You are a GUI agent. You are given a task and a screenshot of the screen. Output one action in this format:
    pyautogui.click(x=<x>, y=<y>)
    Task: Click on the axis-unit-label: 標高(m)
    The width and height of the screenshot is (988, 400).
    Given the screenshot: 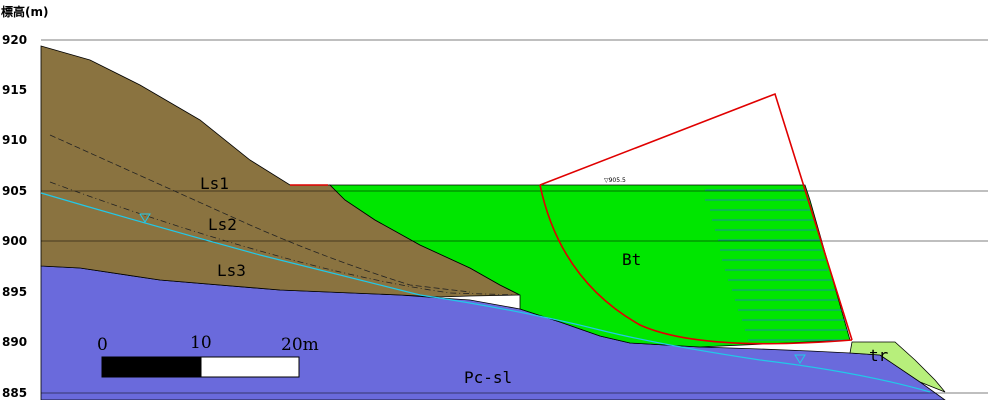 What is the action you would take?
    pyautogui.click(x=24, y=11)
    